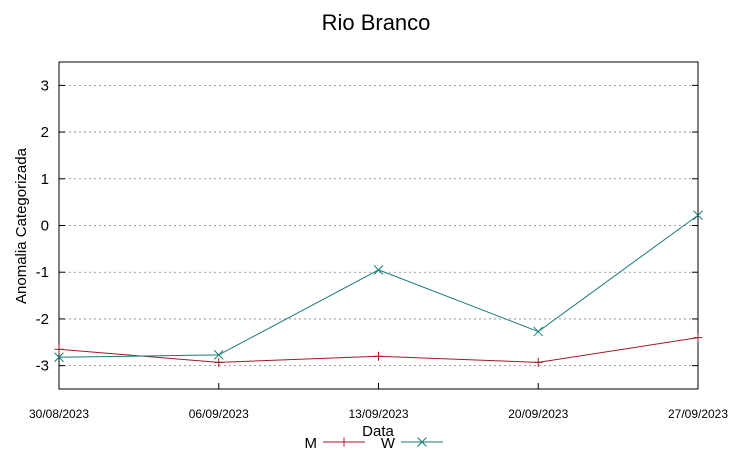 Image resolution: width=752 pixels, height=459 pixels. Describe the element at coordinates (21, 225) in the screenshot. I see `y-axis-label: Anomalia Categorizada` at that location.